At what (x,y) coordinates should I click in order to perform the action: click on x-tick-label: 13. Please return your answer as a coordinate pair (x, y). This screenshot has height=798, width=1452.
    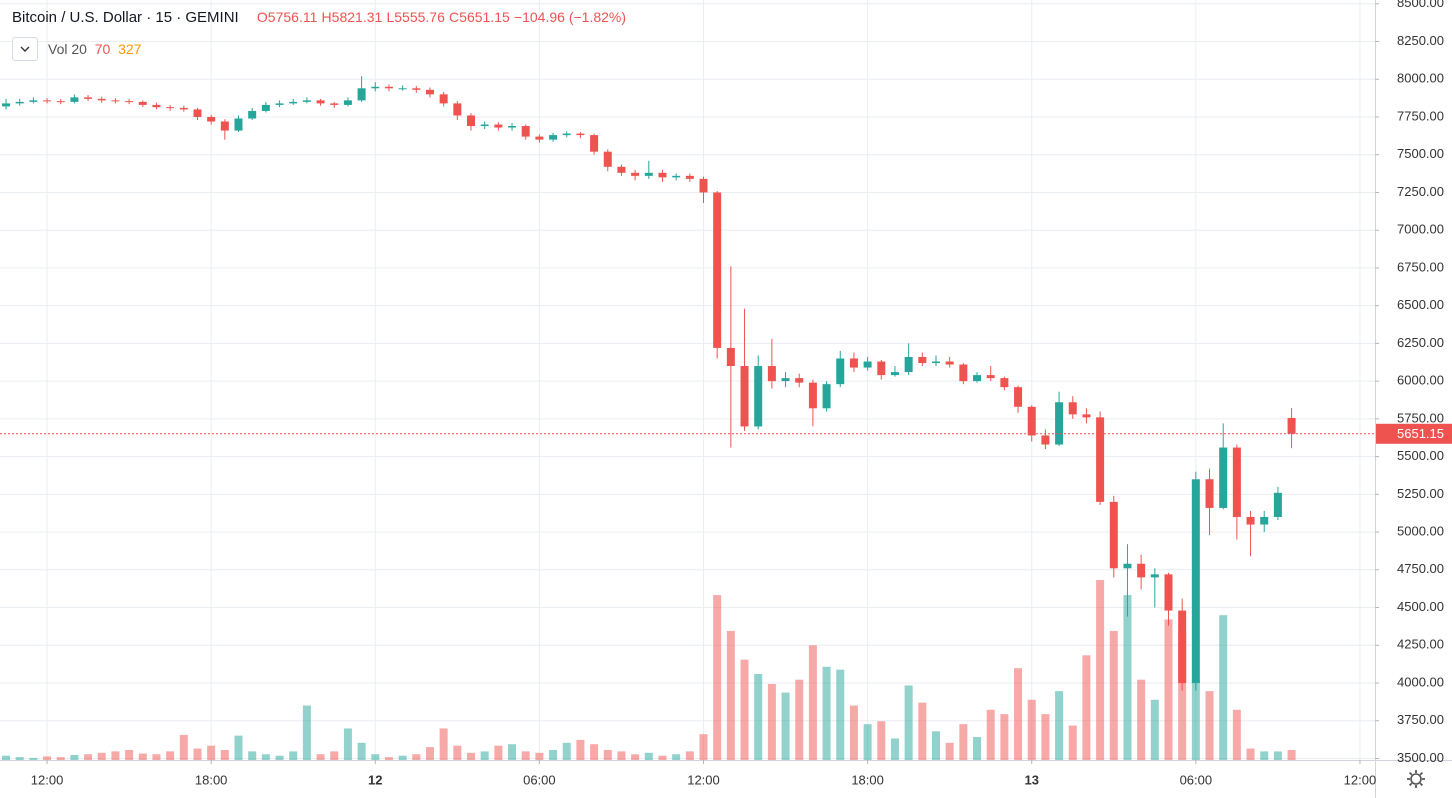
    Looking at the image, I should click on (1031, 779).